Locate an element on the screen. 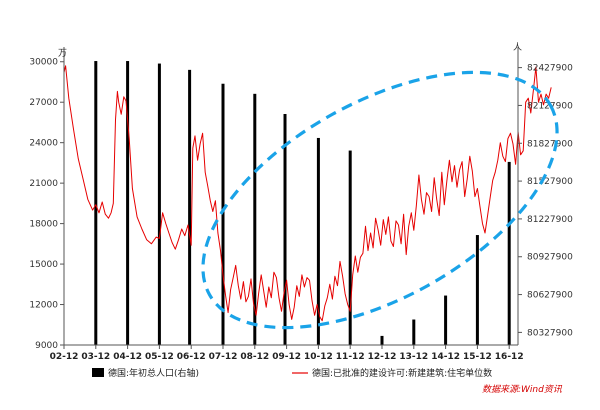  right-tick-label: 81227900 is located at coordinates (550, 220).